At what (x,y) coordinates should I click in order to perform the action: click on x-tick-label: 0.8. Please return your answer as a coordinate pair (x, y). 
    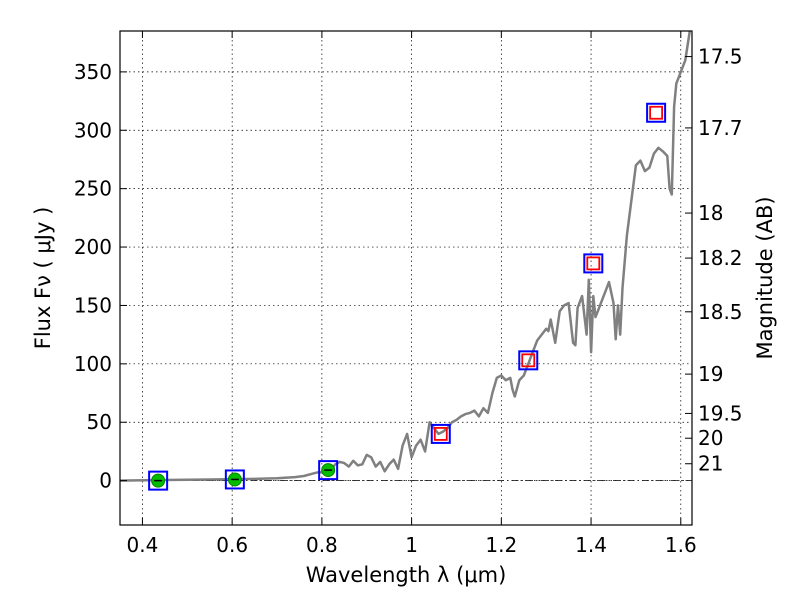
    Looking at the image, I should click on (322, 545).